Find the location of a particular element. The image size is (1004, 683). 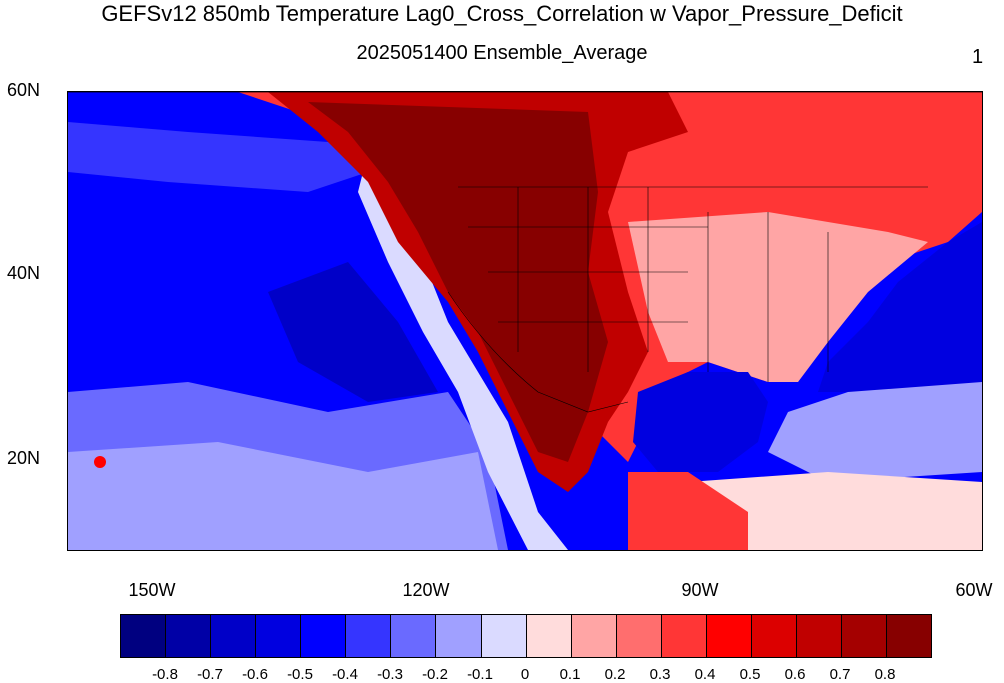

colorbar-tick-label: 0.4 is located at coordinates (705, 674).